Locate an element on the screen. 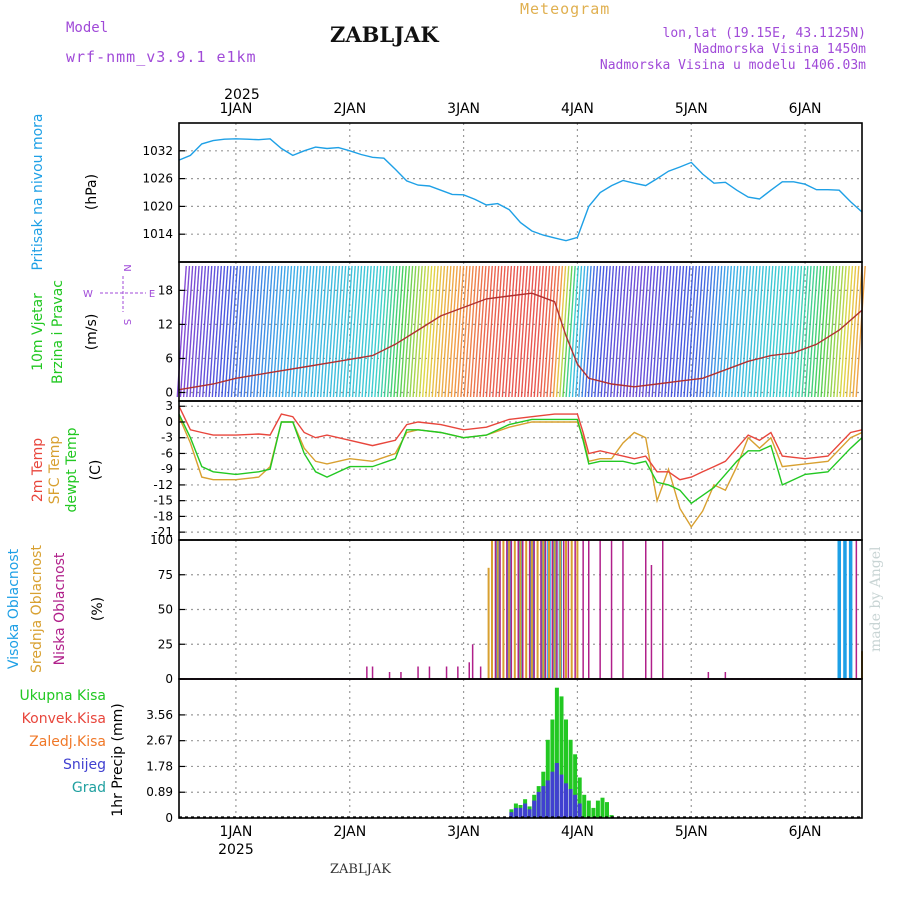 The image size is (900, 900). precip-unit: 1hr Precip (mm) is located at coordinates (118, 759).